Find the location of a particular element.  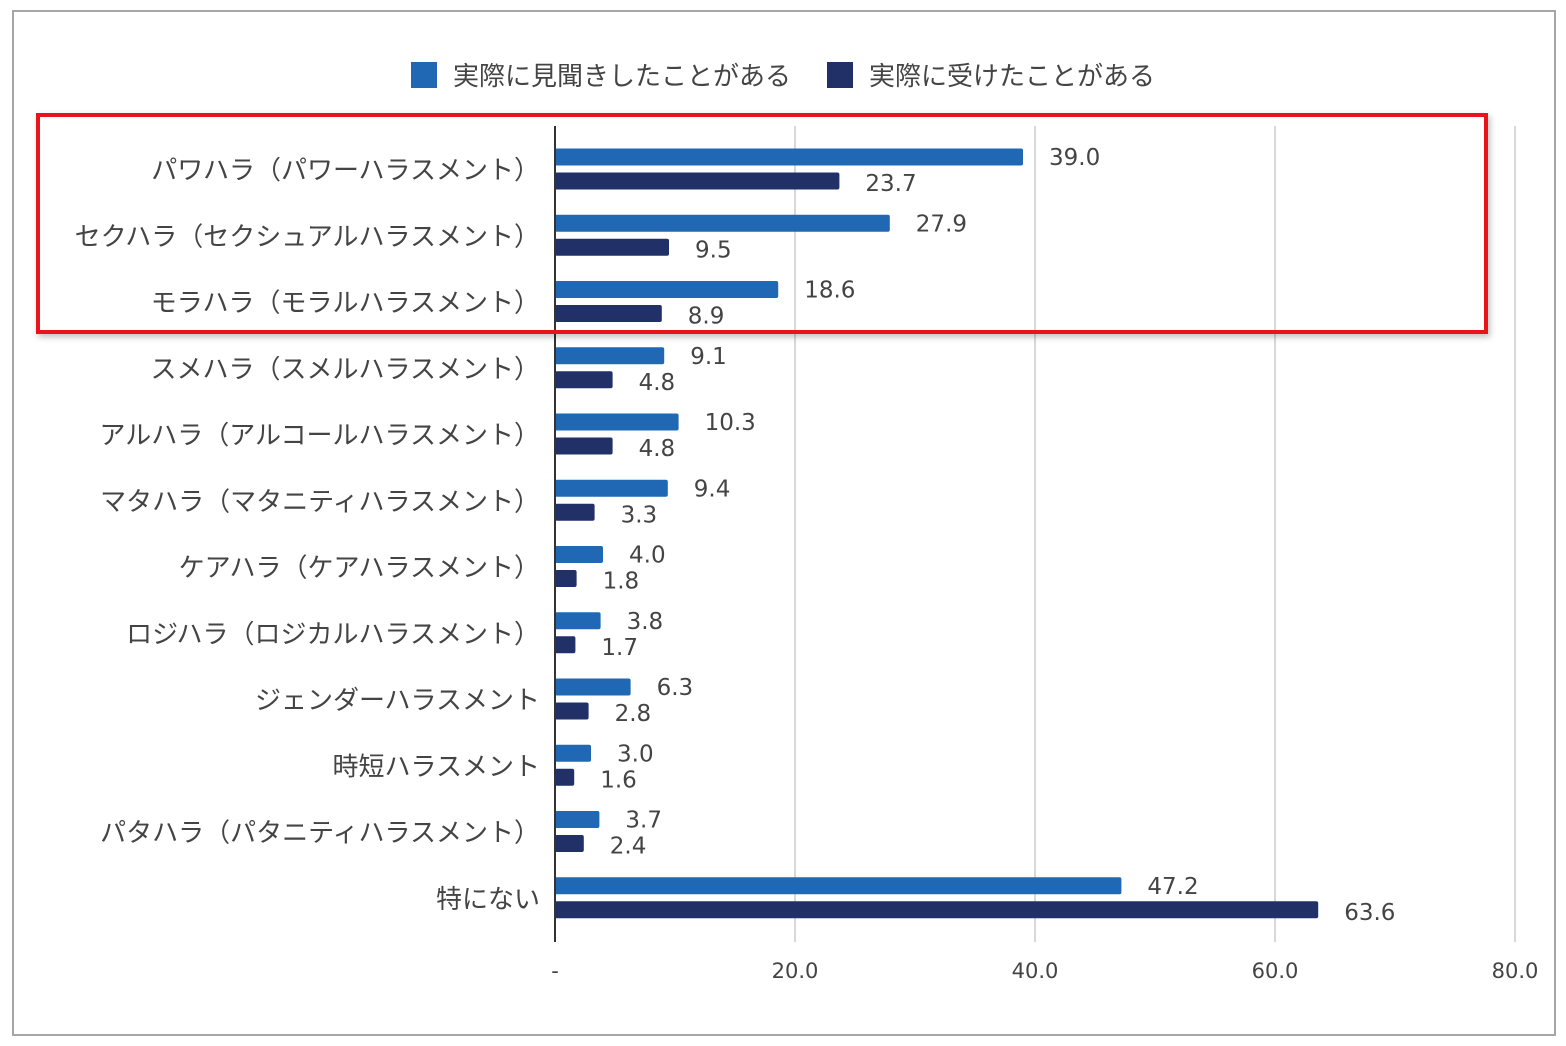

data-label: 6.3 is located at coordinates (675, 688).